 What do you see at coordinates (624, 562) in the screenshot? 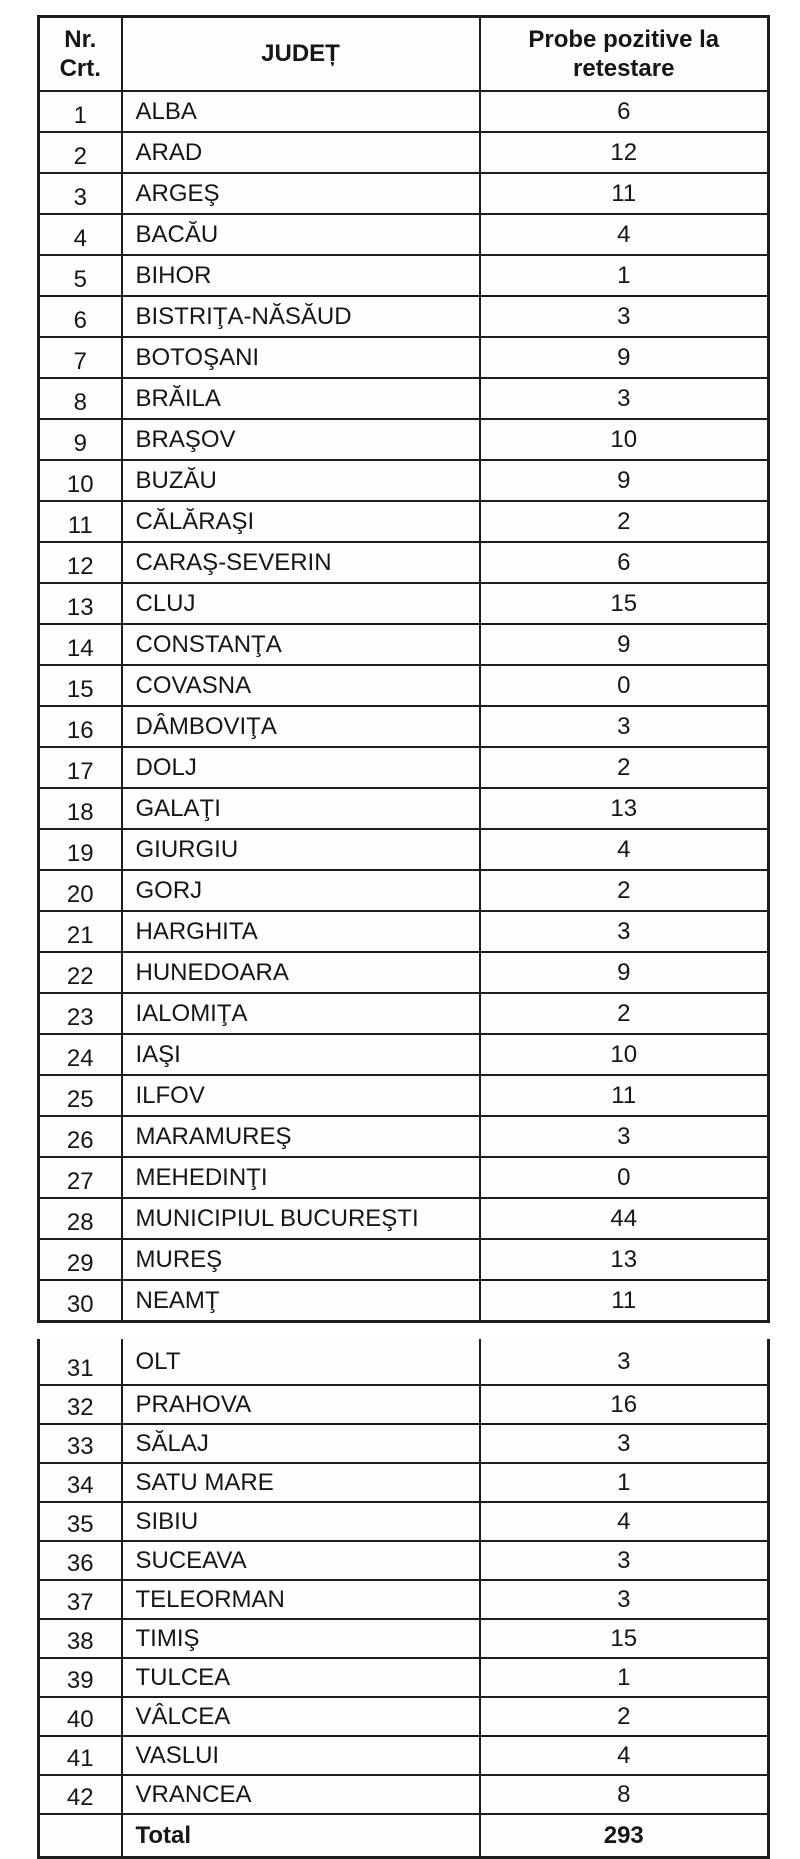
I see `cell-positive-samples: 6` at bounding box center [624, 562].